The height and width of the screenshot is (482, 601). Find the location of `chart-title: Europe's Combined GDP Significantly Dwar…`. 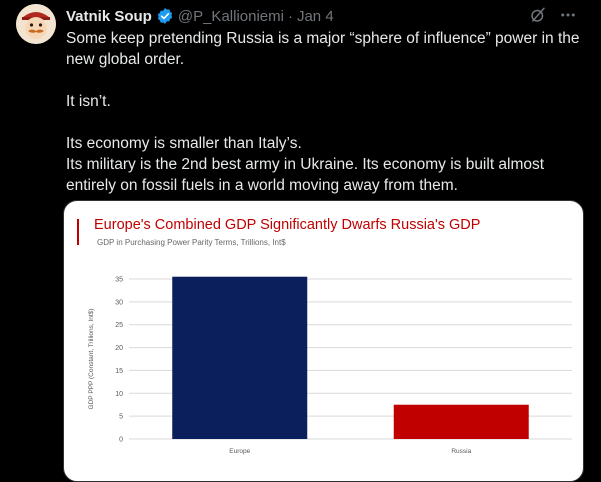

chart-title: Europe's Combined GDP Significantly Dwar… is located at coordinates (287, 225).